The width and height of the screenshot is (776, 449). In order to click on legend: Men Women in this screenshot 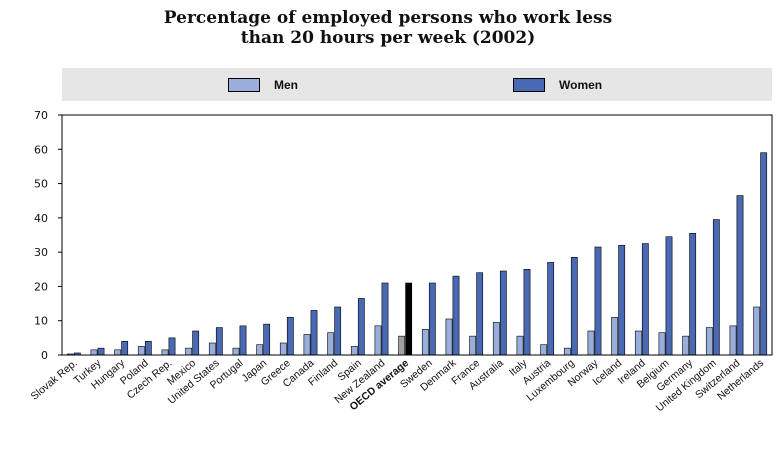, I will do `click(417, 84)`.